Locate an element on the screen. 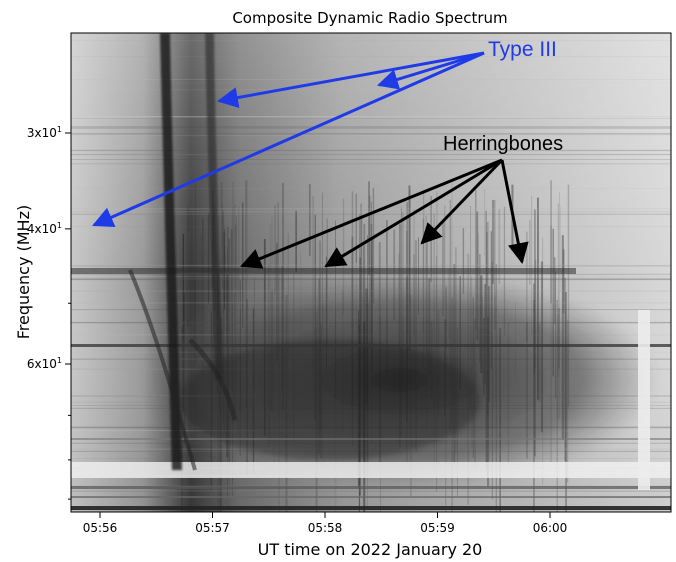 This screenshot has width=676, height=562. x-tick-label: 05:59 is located at coordinates (437, 528).